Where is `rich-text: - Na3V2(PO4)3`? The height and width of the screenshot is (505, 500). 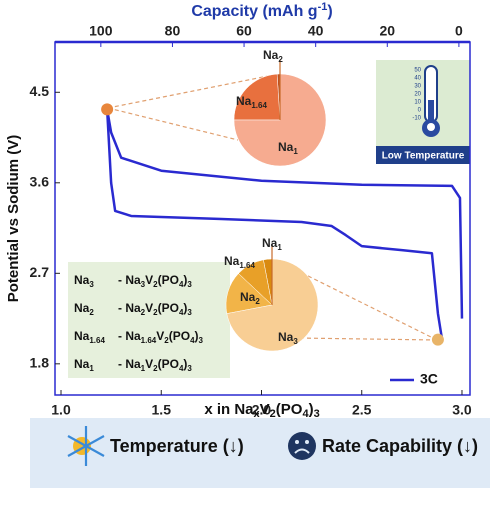
rich-text: - Na3V2(PO4)3 is located at coordinates (155, 281).